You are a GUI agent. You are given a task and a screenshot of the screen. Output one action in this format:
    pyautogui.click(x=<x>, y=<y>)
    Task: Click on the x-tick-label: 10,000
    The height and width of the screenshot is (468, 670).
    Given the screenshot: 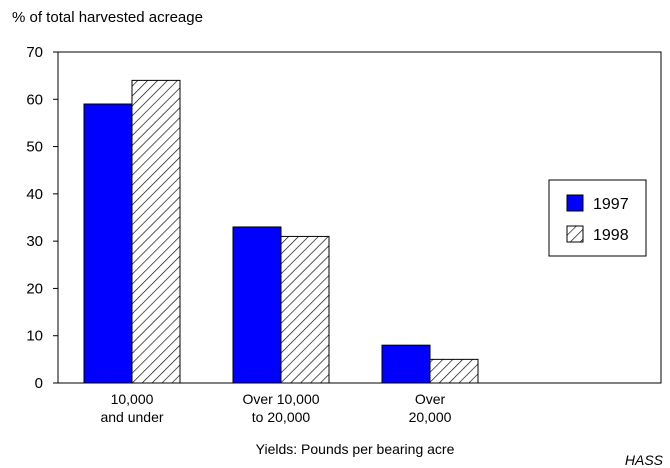 What is the action you would take?
    pyautogui.click(x=132, y=399)
    